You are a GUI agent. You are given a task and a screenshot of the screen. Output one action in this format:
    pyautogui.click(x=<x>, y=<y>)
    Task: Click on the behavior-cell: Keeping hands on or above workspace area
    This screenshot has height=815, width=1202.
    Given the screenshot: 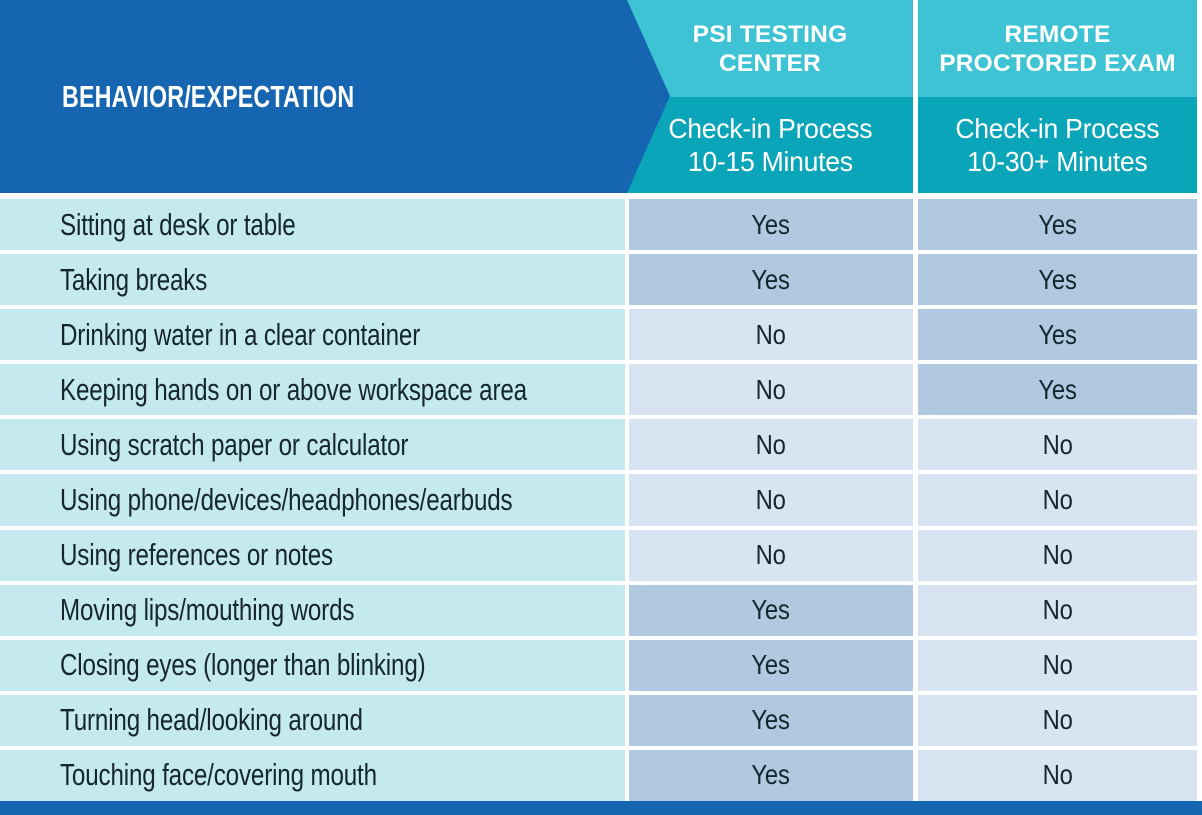 What is the action you would take?
    pyautogui.click(x=312, y=390)
    